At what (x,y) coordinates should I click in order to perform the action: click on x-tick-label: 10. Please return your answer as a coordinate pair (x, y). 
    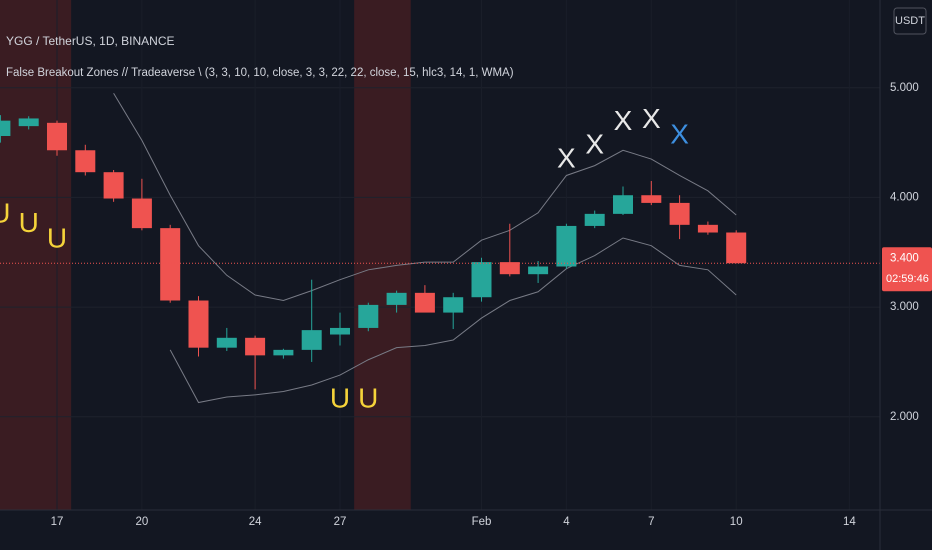
    Looking at the image, I should click on (736, 522).